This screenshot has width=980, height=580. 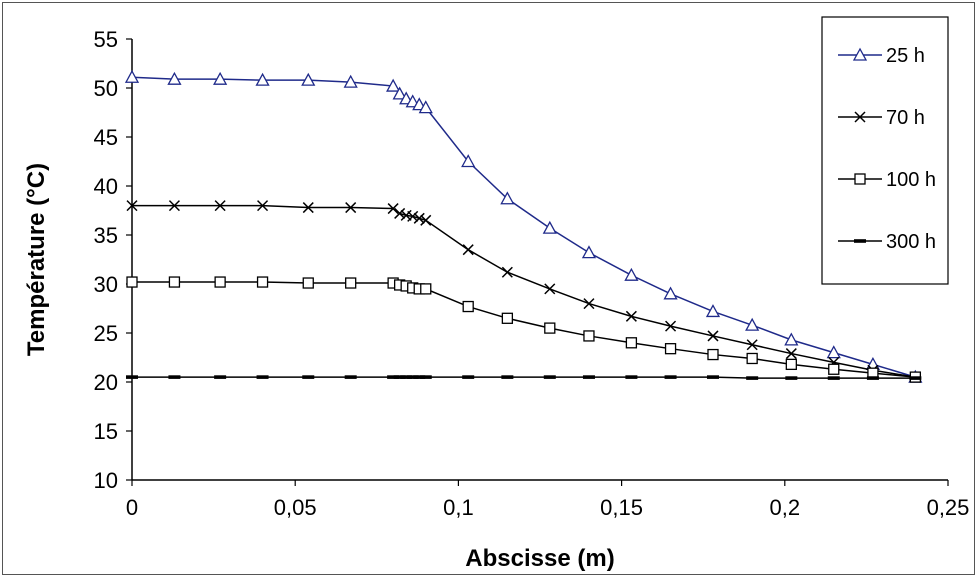 What do you see at coordinates (539, 558) in the screenshot?
I see `x-axis-title: Abscisse (m)` at bounding box center [539, 558].